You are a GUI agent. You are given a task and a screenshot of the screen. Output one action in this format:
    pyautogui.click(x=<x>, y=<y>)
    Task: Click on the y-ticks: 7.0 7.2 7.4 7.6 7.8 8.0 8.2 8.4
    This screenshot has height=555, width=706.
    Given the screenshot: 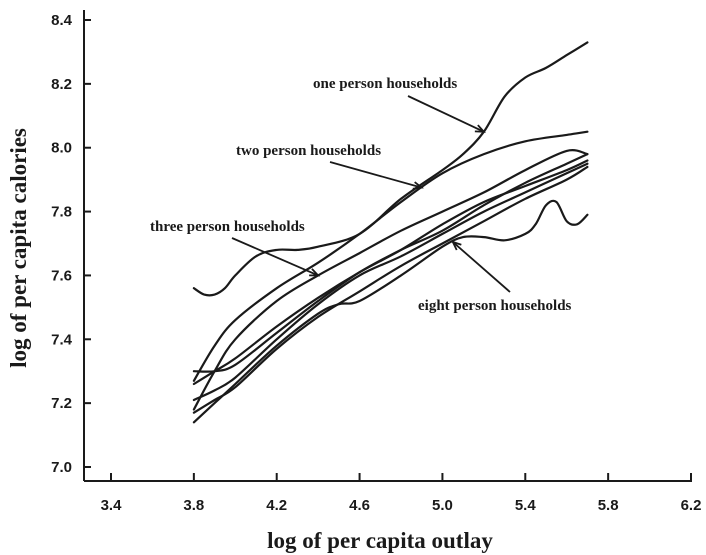 What is the action you would take?
    pyautogui.click(x=71, y=244)
    